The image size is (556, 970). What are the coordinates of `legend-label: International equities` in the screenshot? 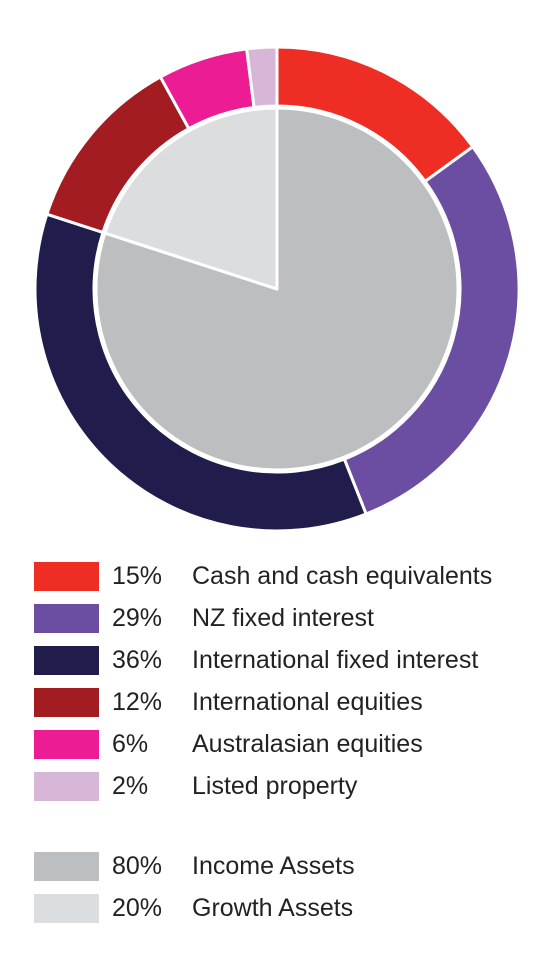 It's located at (307, 701).